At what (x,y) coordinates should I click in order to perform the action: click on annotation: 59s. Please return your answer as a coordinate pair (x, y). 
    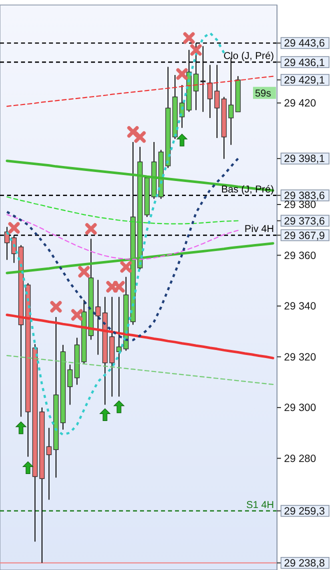
    Looking at the image, I should click on (263, 94).